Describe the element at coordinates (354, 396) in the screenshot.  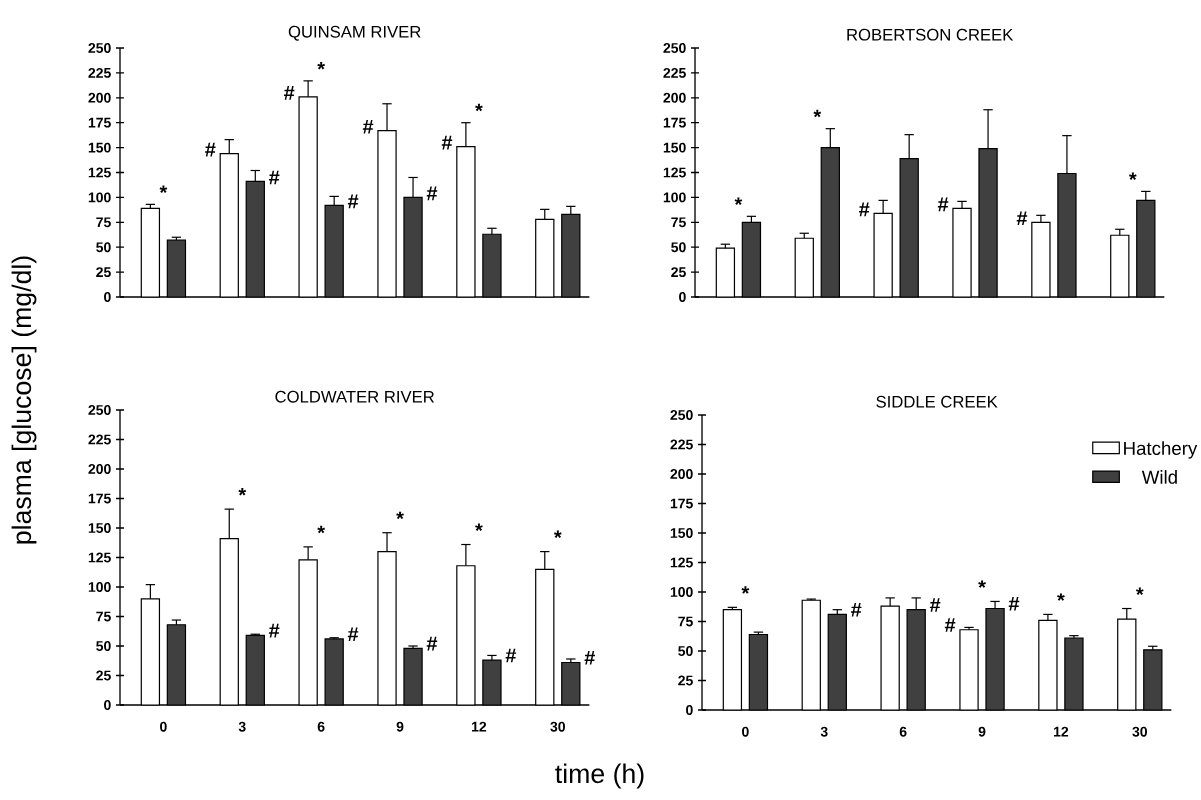
I see `chart-title: COLDWATER RIVER` at that location.